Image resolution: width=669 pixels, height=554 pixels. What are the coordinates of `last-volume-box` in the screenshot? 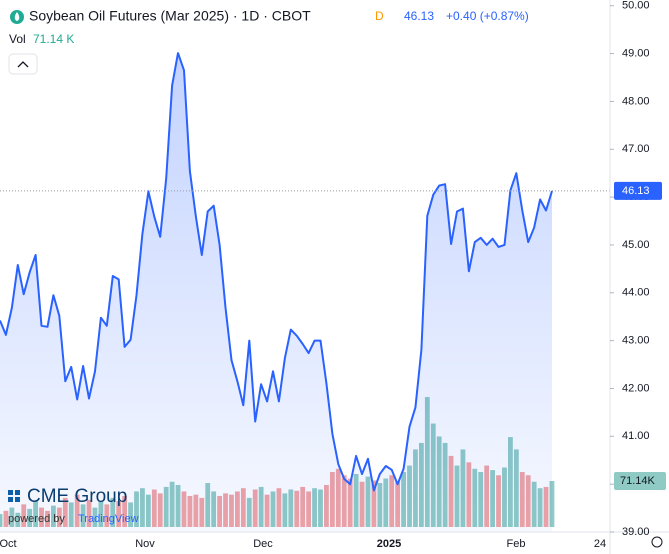 It's located at (640, 481).